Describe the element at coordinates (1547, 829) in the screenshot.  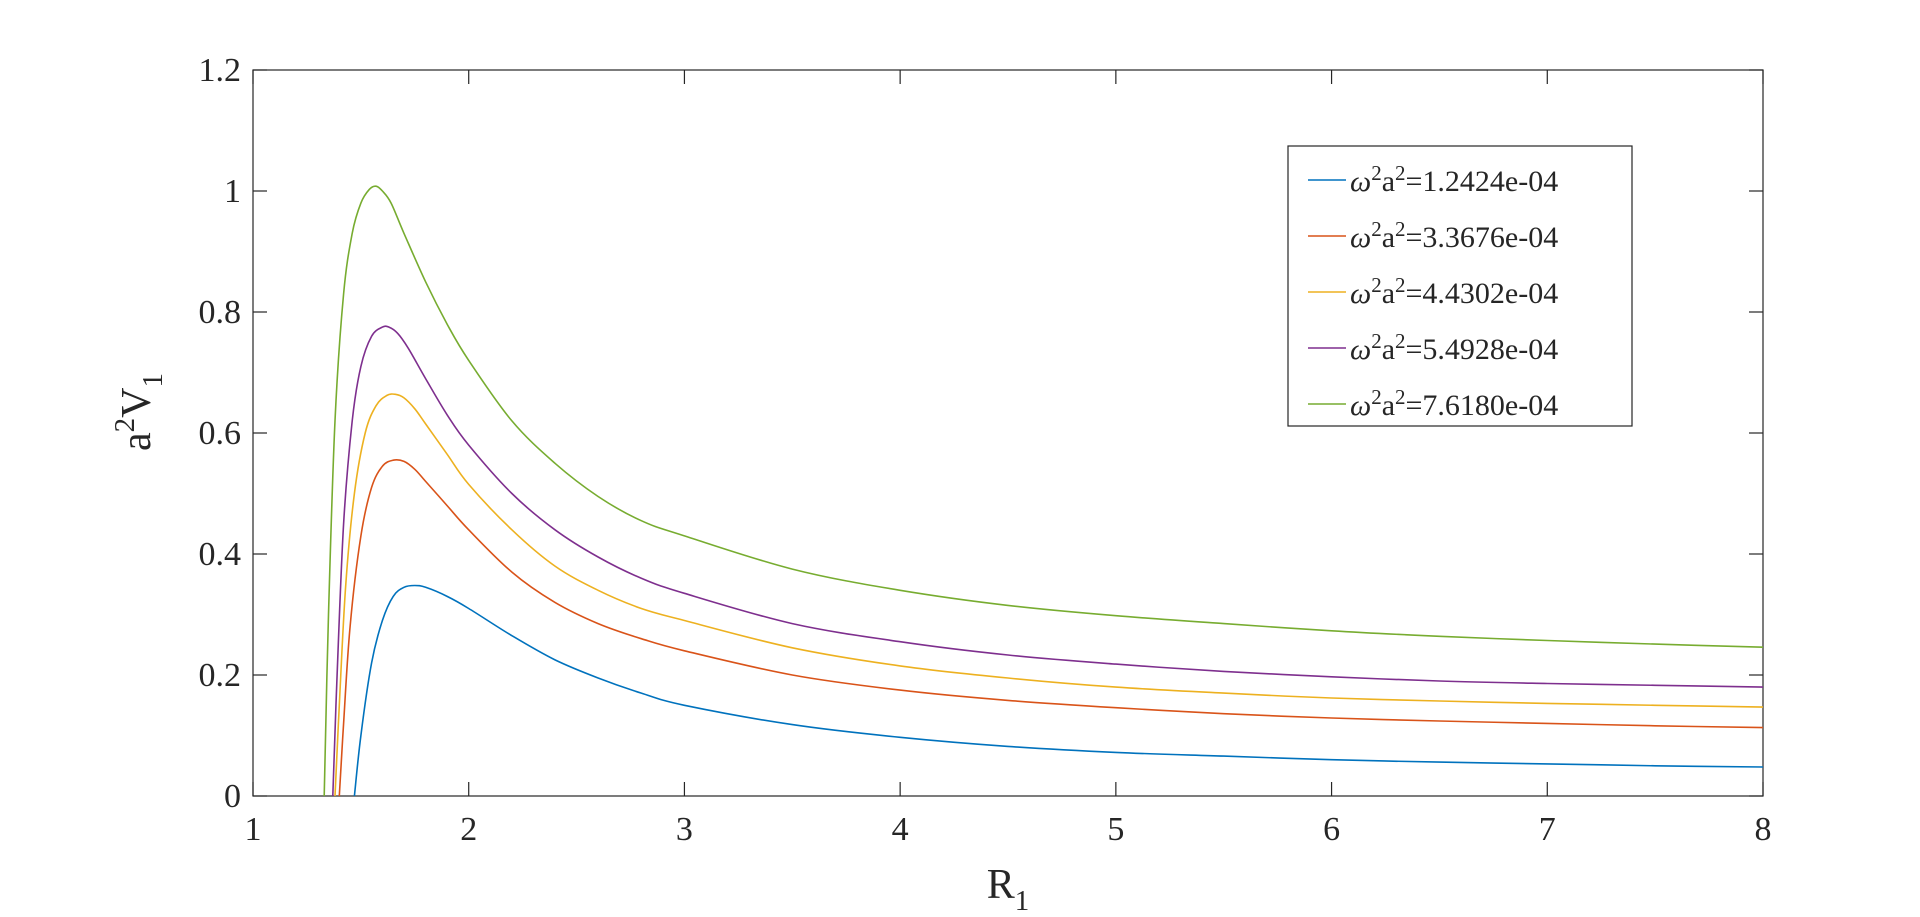
I see `x-tick-label: 7` at that location.